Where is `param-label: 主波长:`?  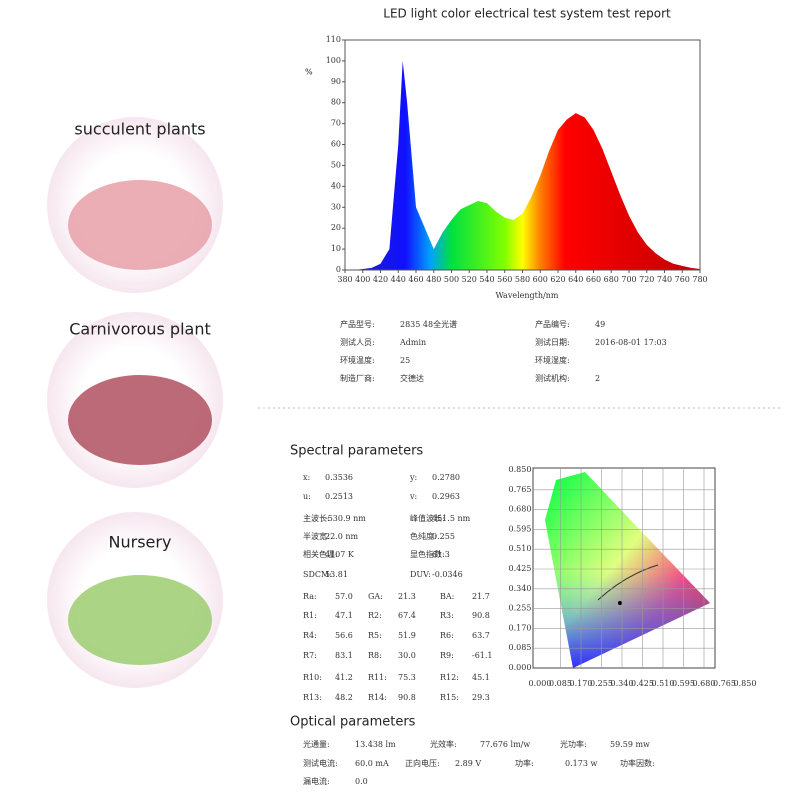
param-label: 主波长: is located at coordinates (316, 518).